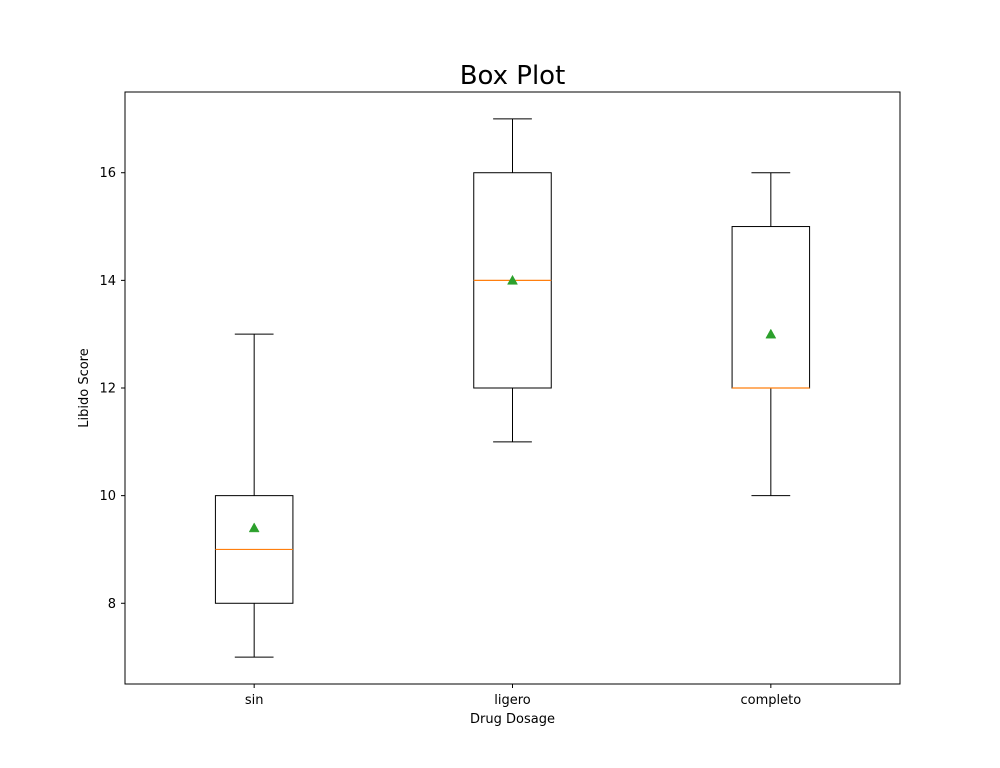 This screenshot has width=1000, height=768. Describe the element at coordinates (770, 700) in the screenshot. I see `x-tick-label: completo` at that location.